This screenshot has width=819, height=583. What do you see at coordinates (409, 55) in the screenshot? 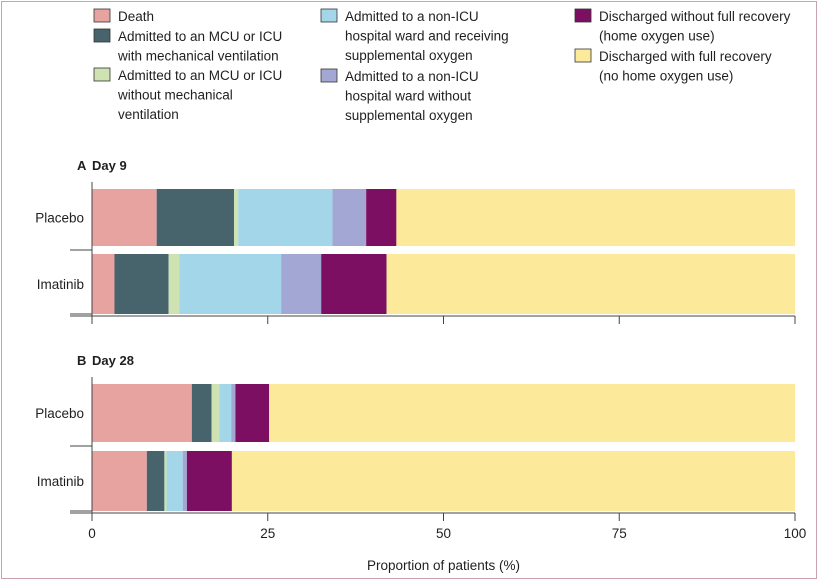
I see `legend-label-ward_o2: supplemental oxygen` at bounding box center [409, 55].